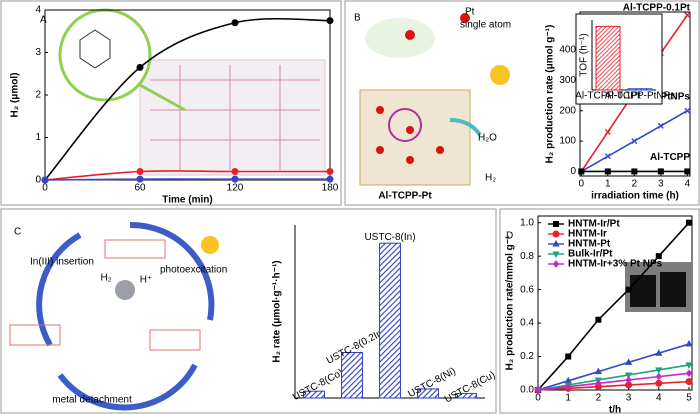 The width and height of the screenshot is (700, 414). What do you see at coordinates (584, 54) in the screenshot?
I see `y-axis-label: TOF (h⁻¹)` at bounding box center [584, 54].